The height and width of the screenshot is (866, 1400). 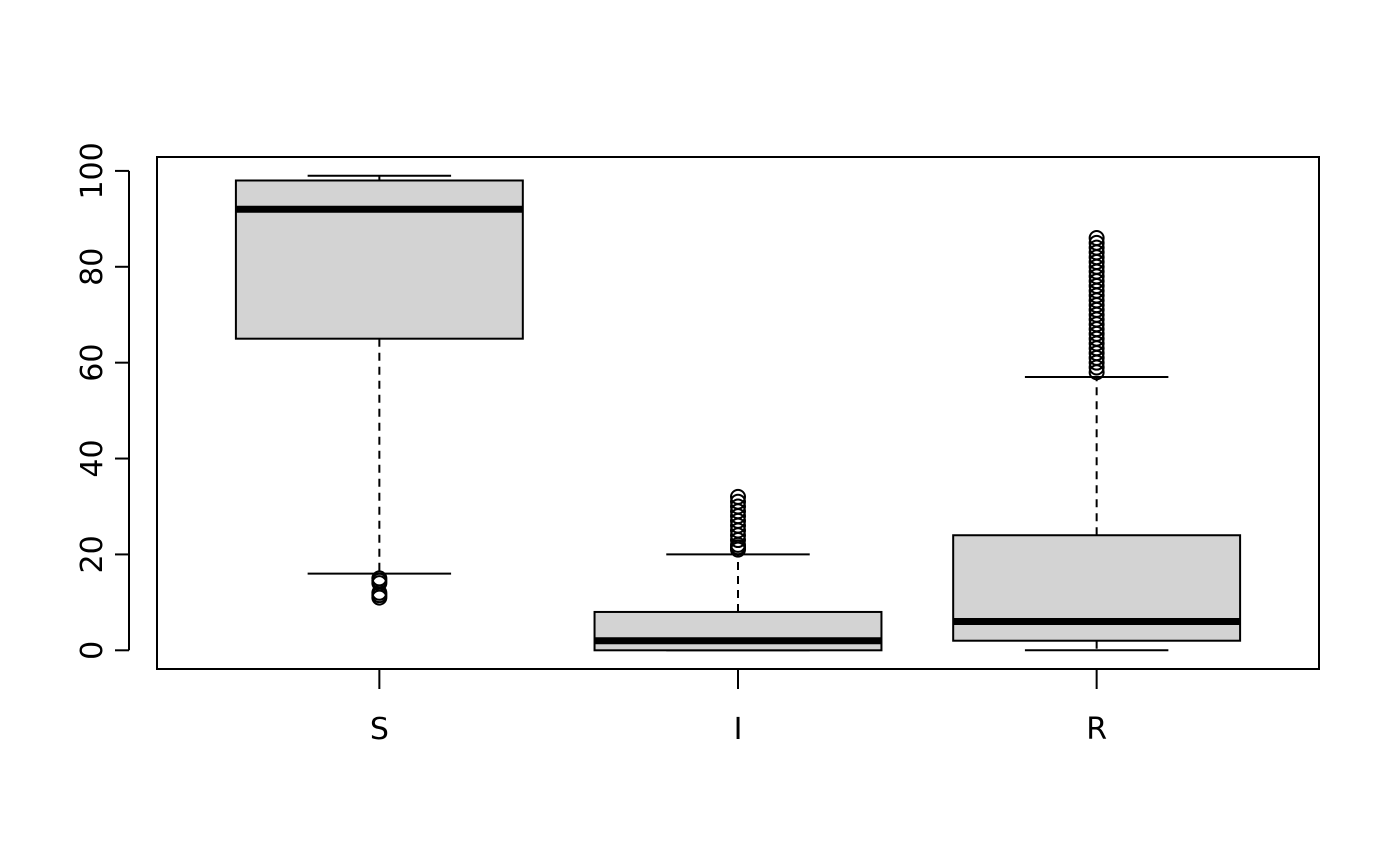 I want to click on box-s, so click(x=379, y=259).